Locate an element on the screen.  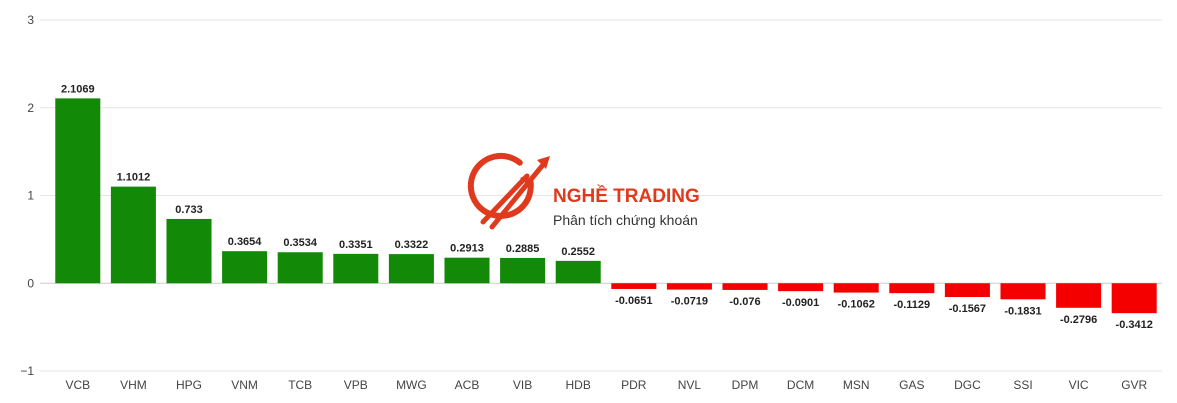
data-label: -0.0901 is located at coordinates (800, 303).